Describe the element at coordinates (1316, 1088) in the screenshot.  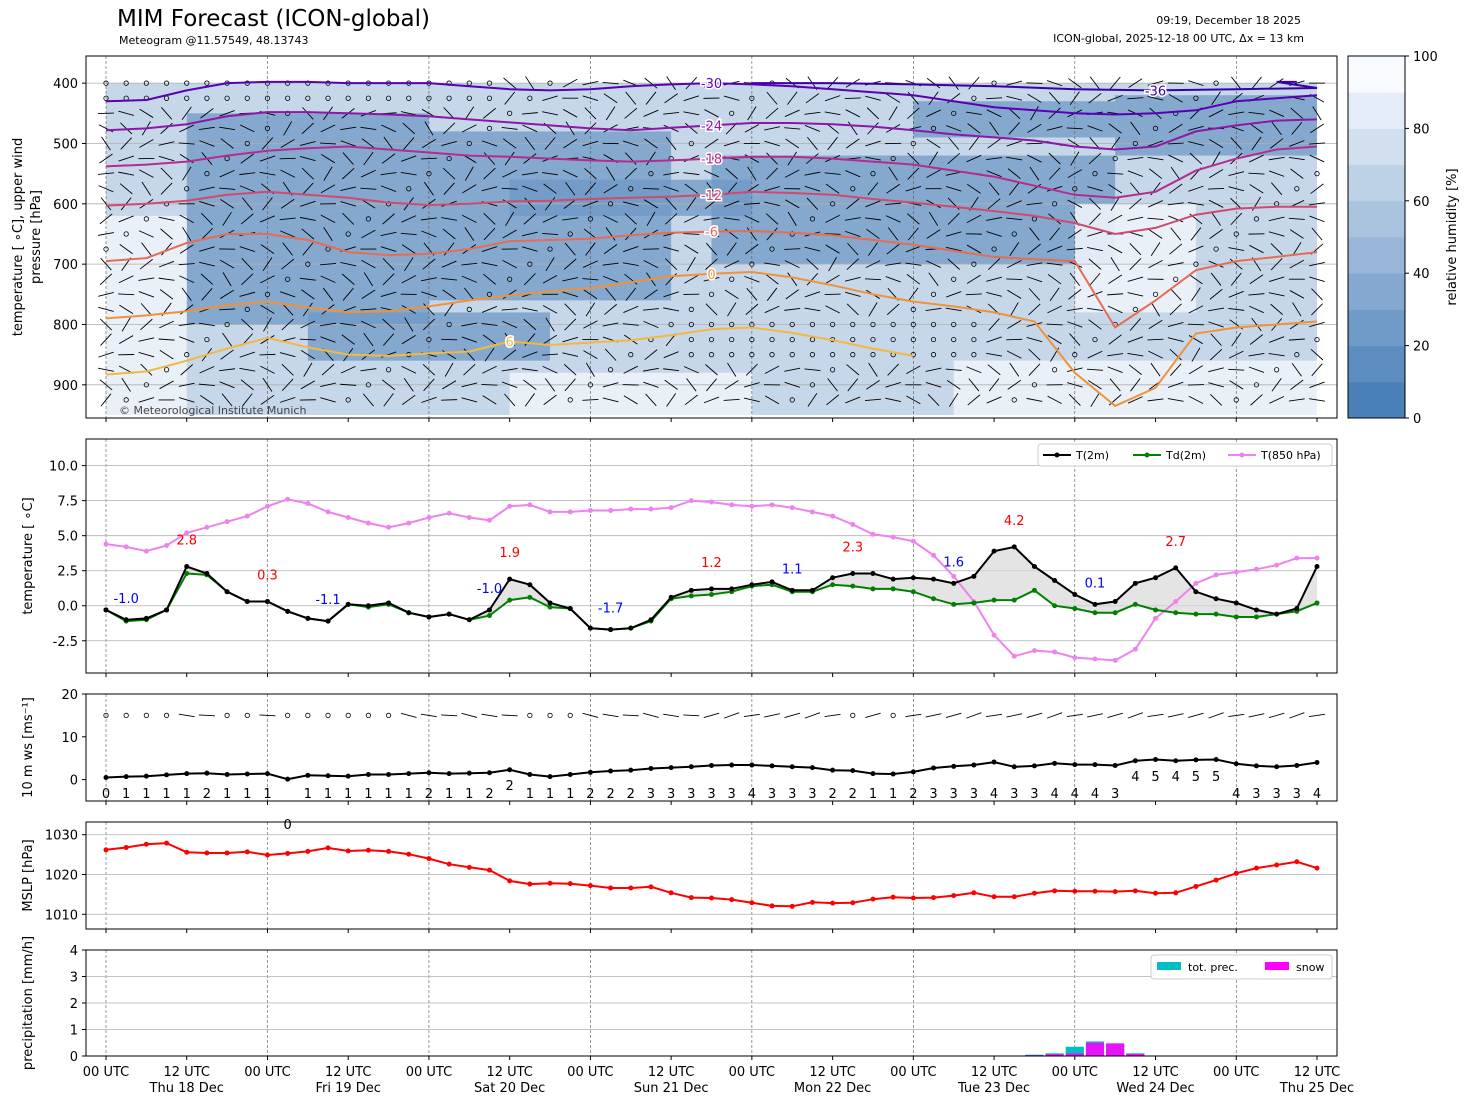
I see `day-label: Thu 25 Dec` at that location.